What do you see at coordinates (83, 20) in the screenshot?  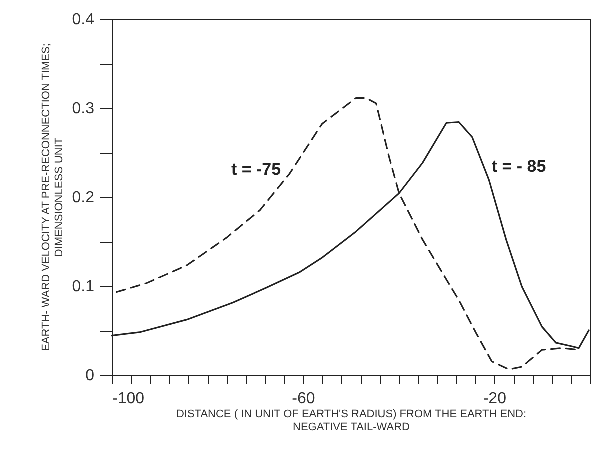 I see `y-tick-label: 0.4` at bounding box center [83, 20].